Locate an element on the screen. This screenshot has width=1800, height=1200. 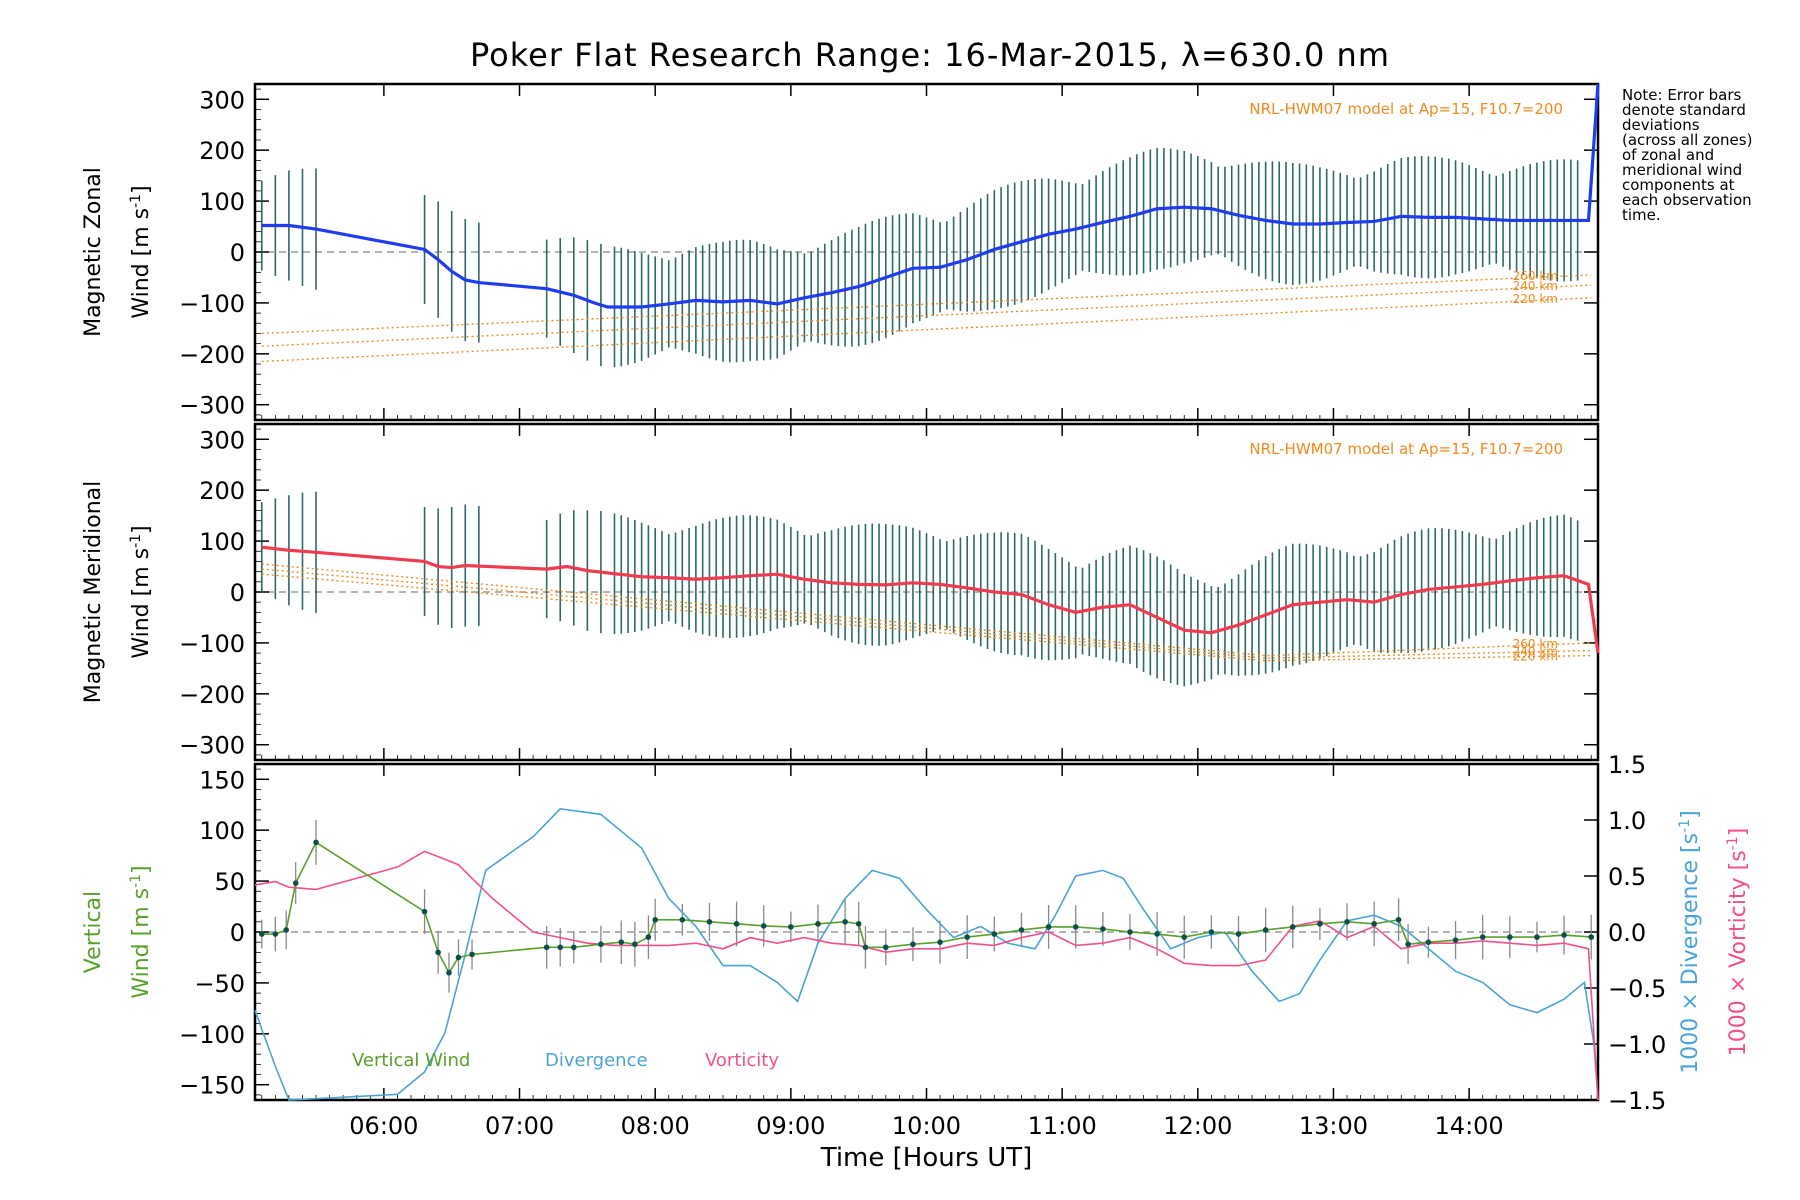
legend-entry: Divergence is located at coordinates (596, 1060).